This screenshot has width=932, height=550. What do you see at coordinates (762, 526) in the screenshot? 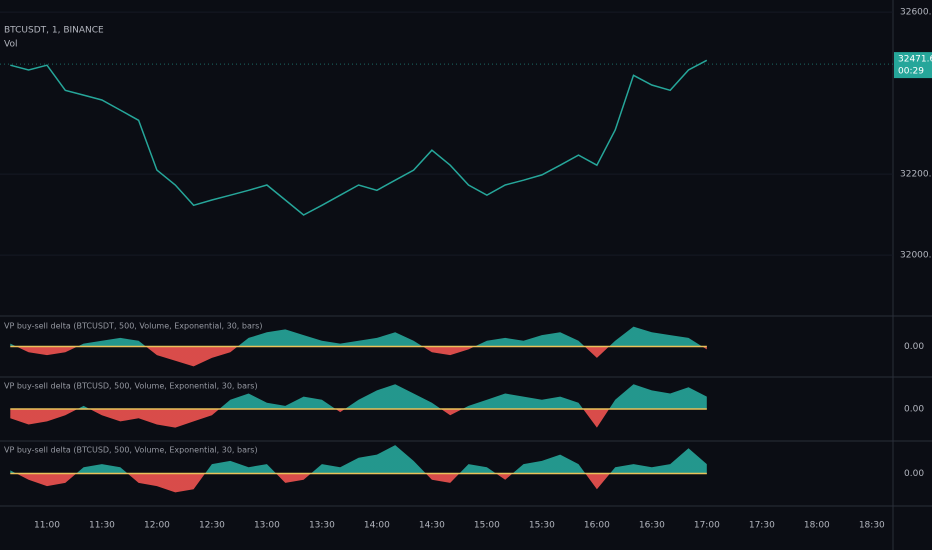
I see `x-tick-label: 17:30` at bounding box center [762, 526].